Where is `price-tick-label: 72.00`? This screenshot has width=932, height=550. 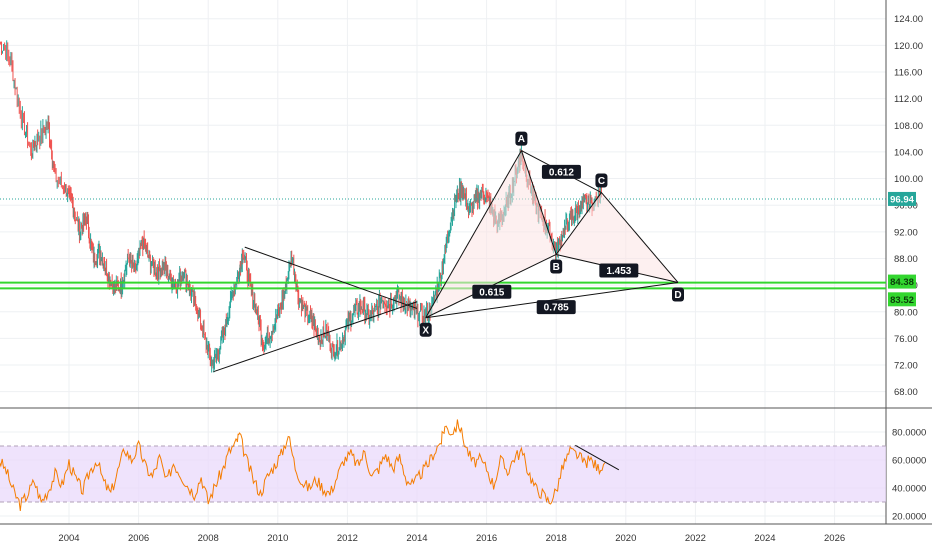
price-tick-label: 72.00 is located at coordinates (906, 366).